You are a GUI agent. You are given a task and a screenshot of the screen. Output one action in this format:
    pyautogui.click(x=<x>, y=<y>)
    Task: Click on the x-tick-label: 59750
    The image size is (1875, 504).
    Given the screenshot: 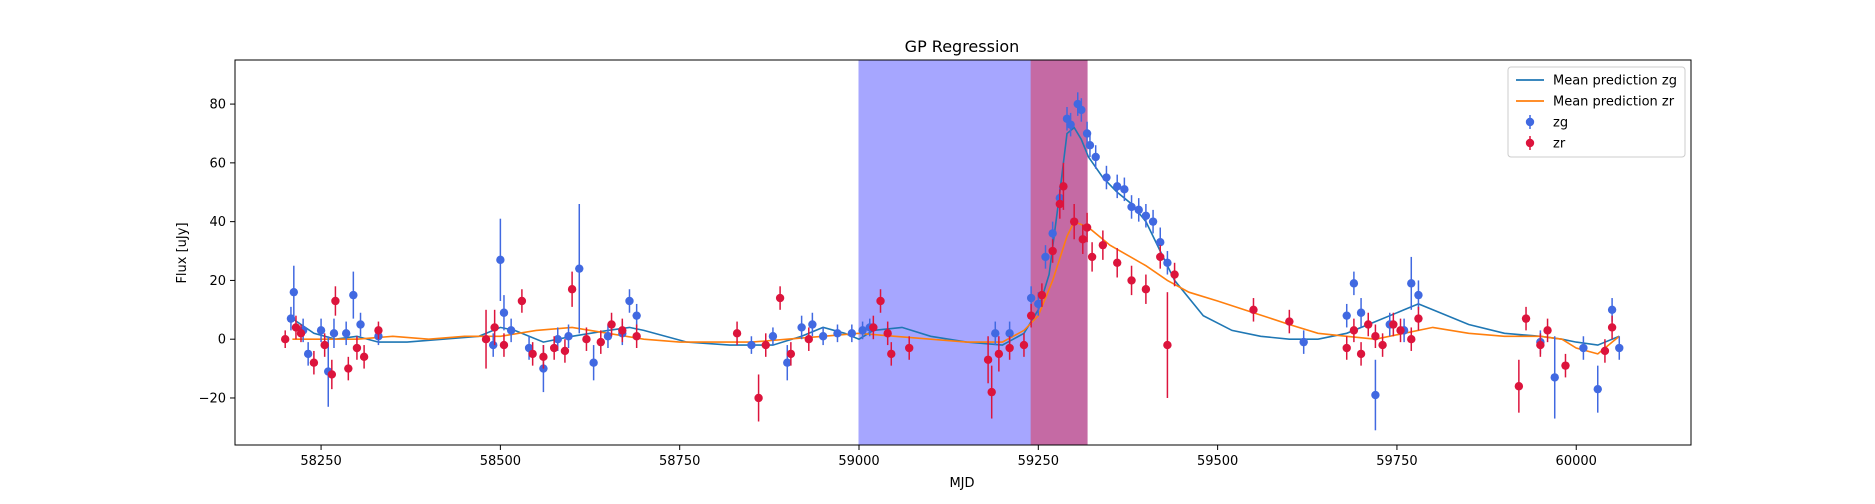 What is the action you would take?
    pyautogui.click(x=1396, y=461)
    